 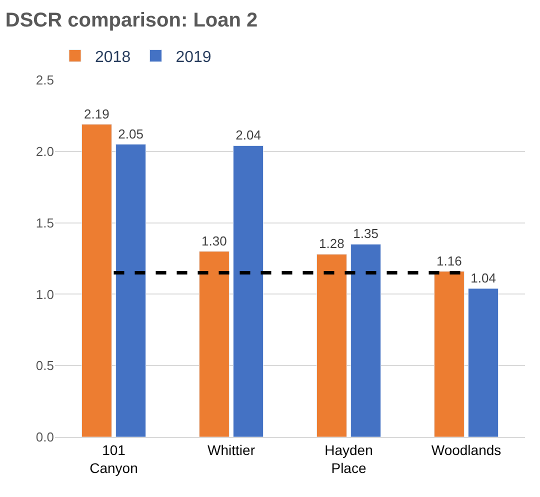 I want to click on data-label: 1.04, so click(x=483, y=278).